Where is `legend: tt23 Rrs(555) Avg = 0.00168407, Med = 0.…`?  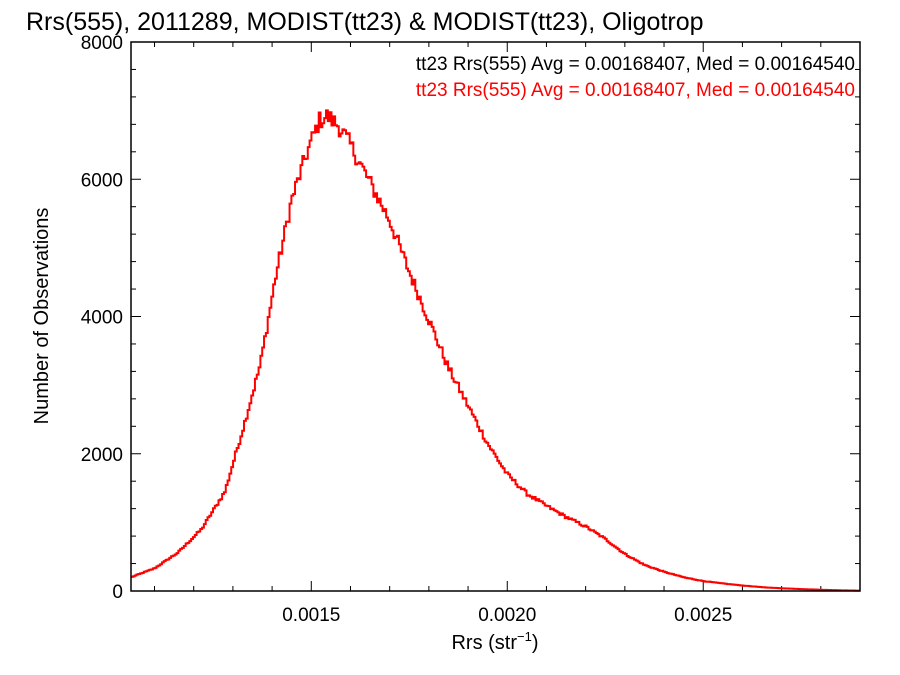
legend: tt23 Rrs(555) Avg = 0.00168407, Med = 0.… is located at coordinates (635, 77).